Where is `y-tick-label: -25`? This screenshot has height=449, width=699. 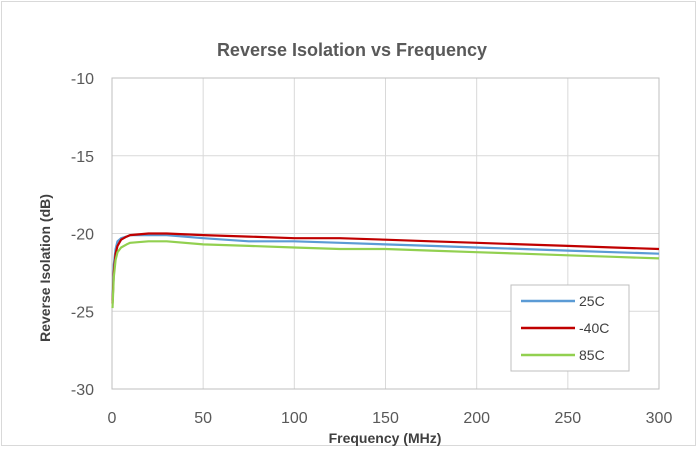
y-tick-label: -25 is located at coordinates (82, 312).